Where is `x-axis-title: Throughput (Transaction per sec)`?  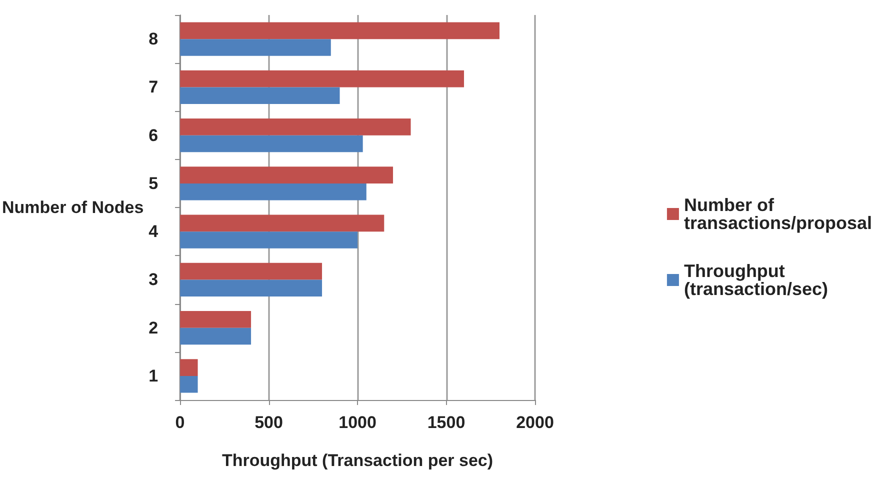 x-axis-title: Throughput (Transaction per sec) is located at coordinates (358, 460).